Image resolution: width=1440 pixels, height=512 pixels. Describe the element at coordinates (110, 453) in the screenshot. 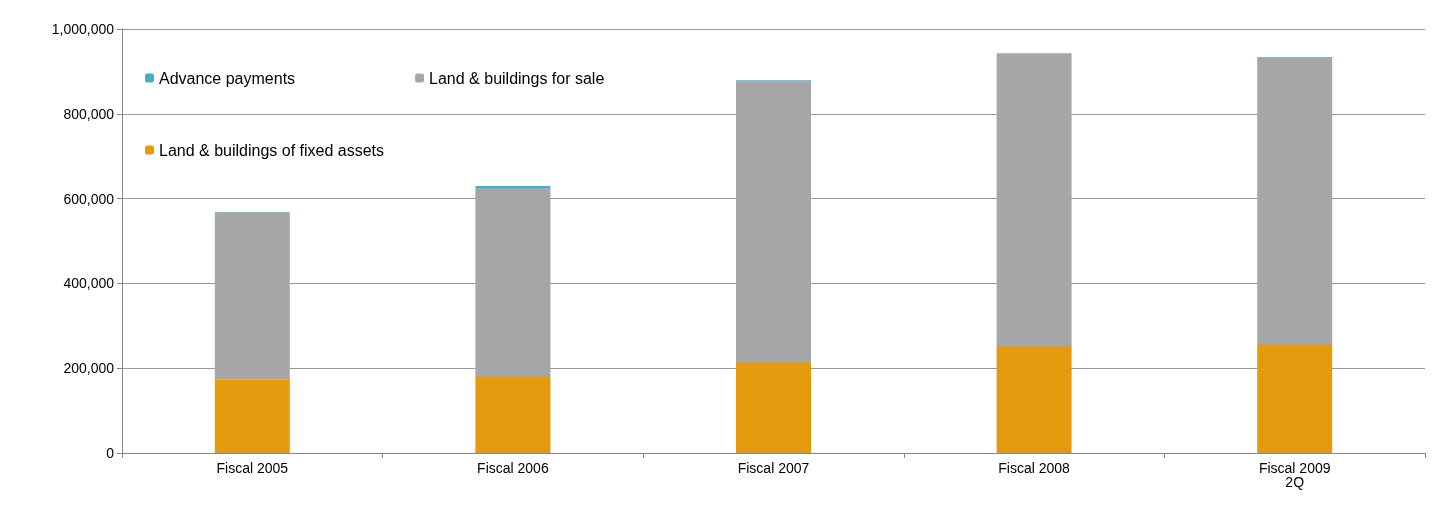

I see `y-tick-label: 0` at that location.